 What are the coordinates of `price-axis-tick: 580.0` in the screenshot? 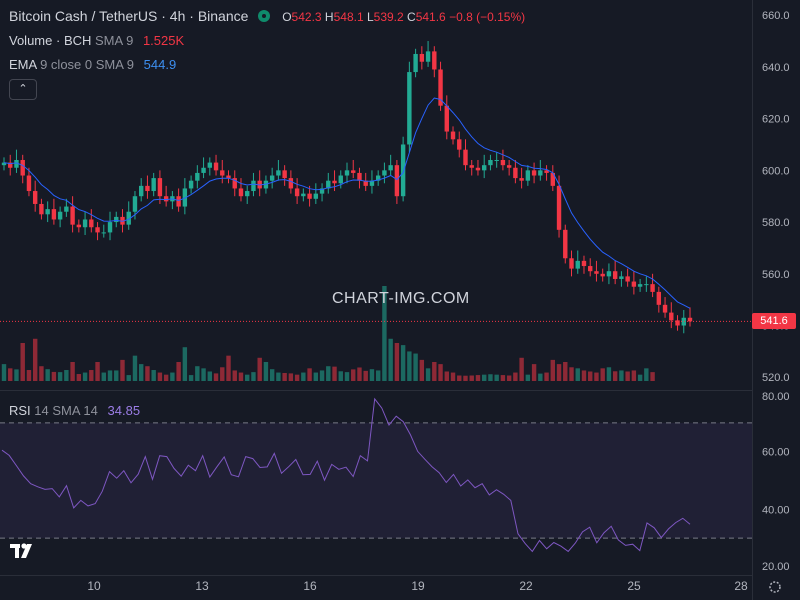 It's located at (776, 223).